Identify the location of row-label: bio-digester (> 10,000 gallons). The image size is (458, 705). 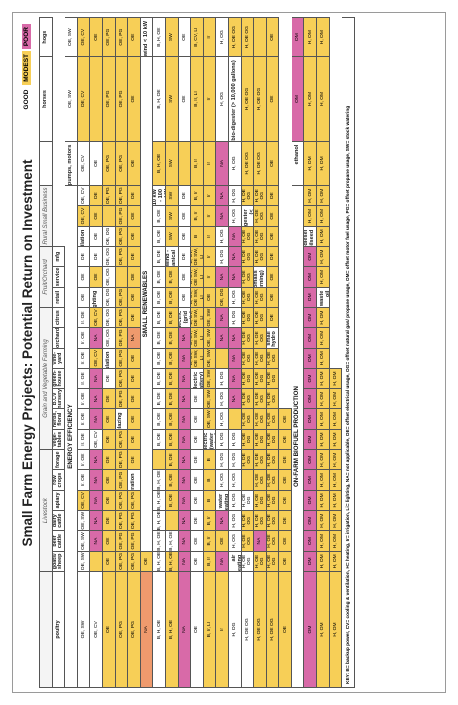
(235, 98).